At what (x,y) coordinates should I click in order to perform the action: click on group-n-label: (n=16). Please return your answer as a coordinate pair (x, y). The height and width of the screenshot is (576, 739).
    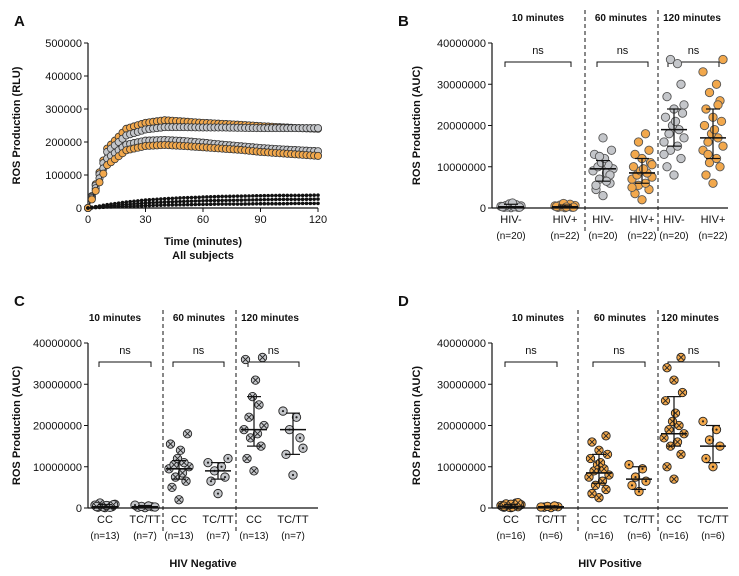
    Looking at the image, I should click on (673, 536).